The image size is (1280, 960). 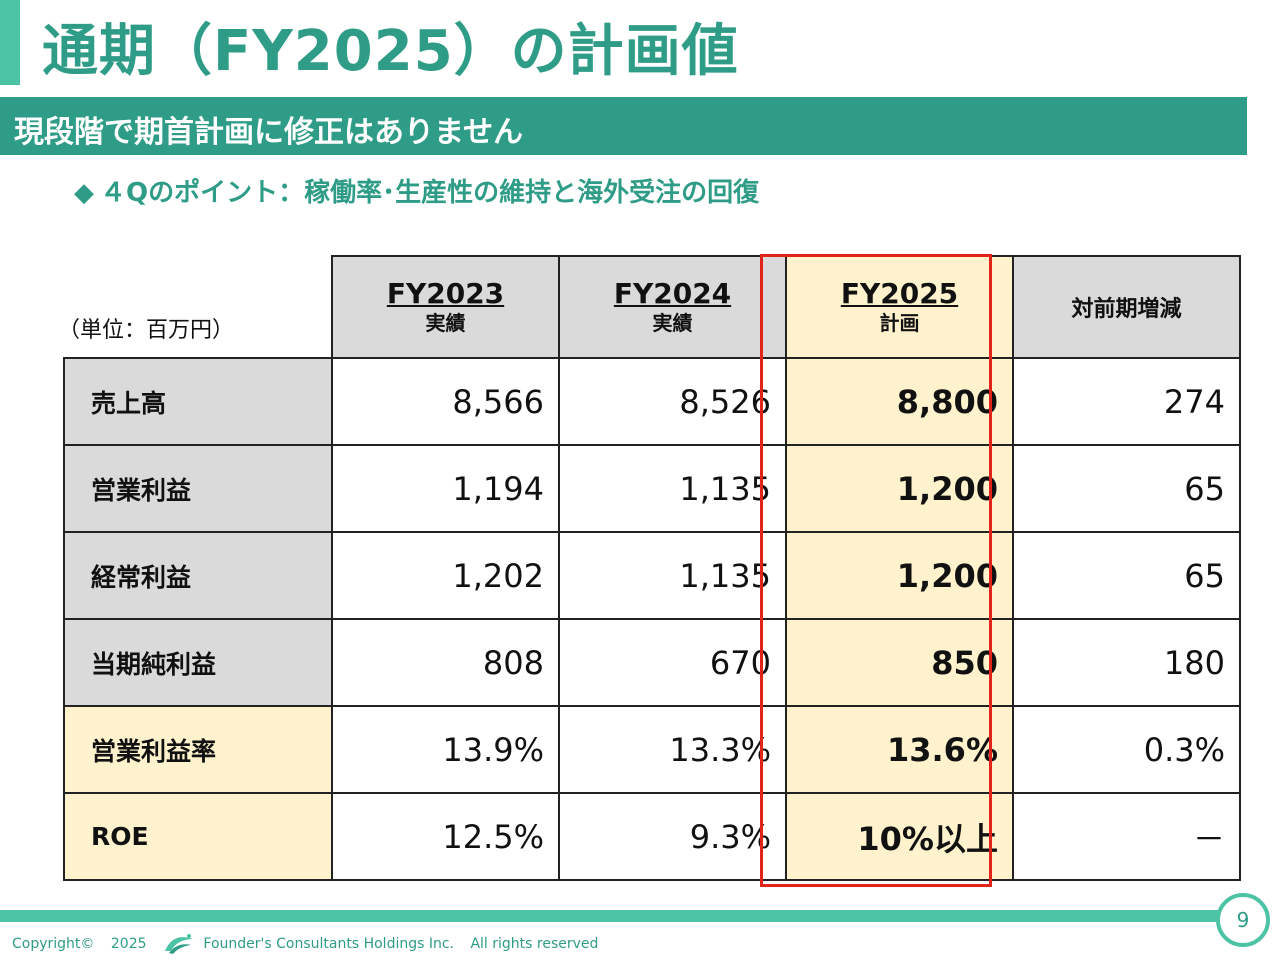 What do you see at coordinates (198, 836) in the screenshot?
I see `row-label: ROE` at bounding box center [198, 836].